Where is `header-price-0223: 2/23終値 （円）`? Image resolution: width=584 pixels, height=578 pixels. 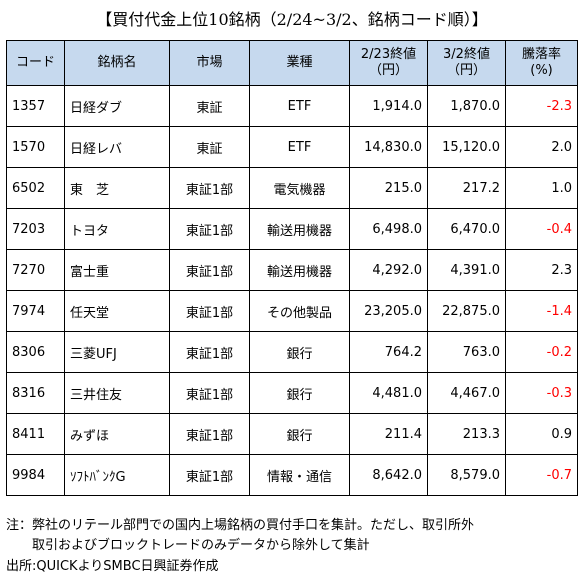 header-price-0223: 2/23終値 （円） is located at coordinates (388, 63).